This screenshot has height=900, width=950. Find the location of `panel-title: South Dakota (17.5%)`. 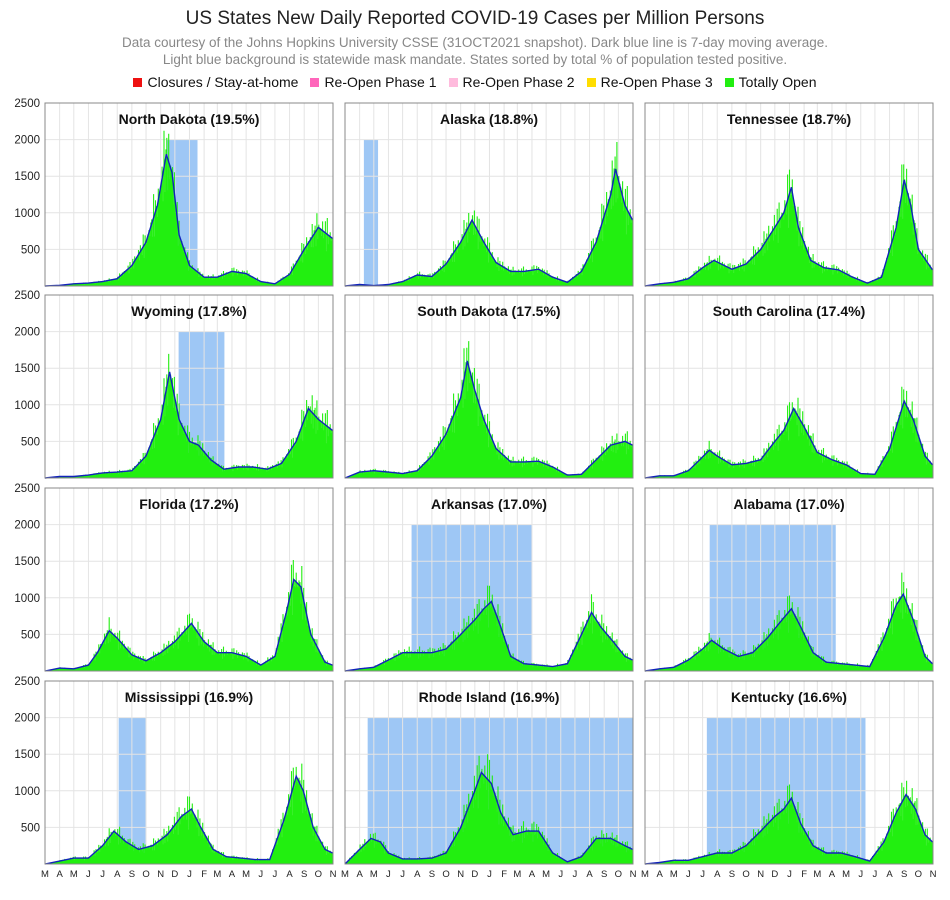

panel-title: South Dakota (17.5%) is located at coordinates (488, 311).